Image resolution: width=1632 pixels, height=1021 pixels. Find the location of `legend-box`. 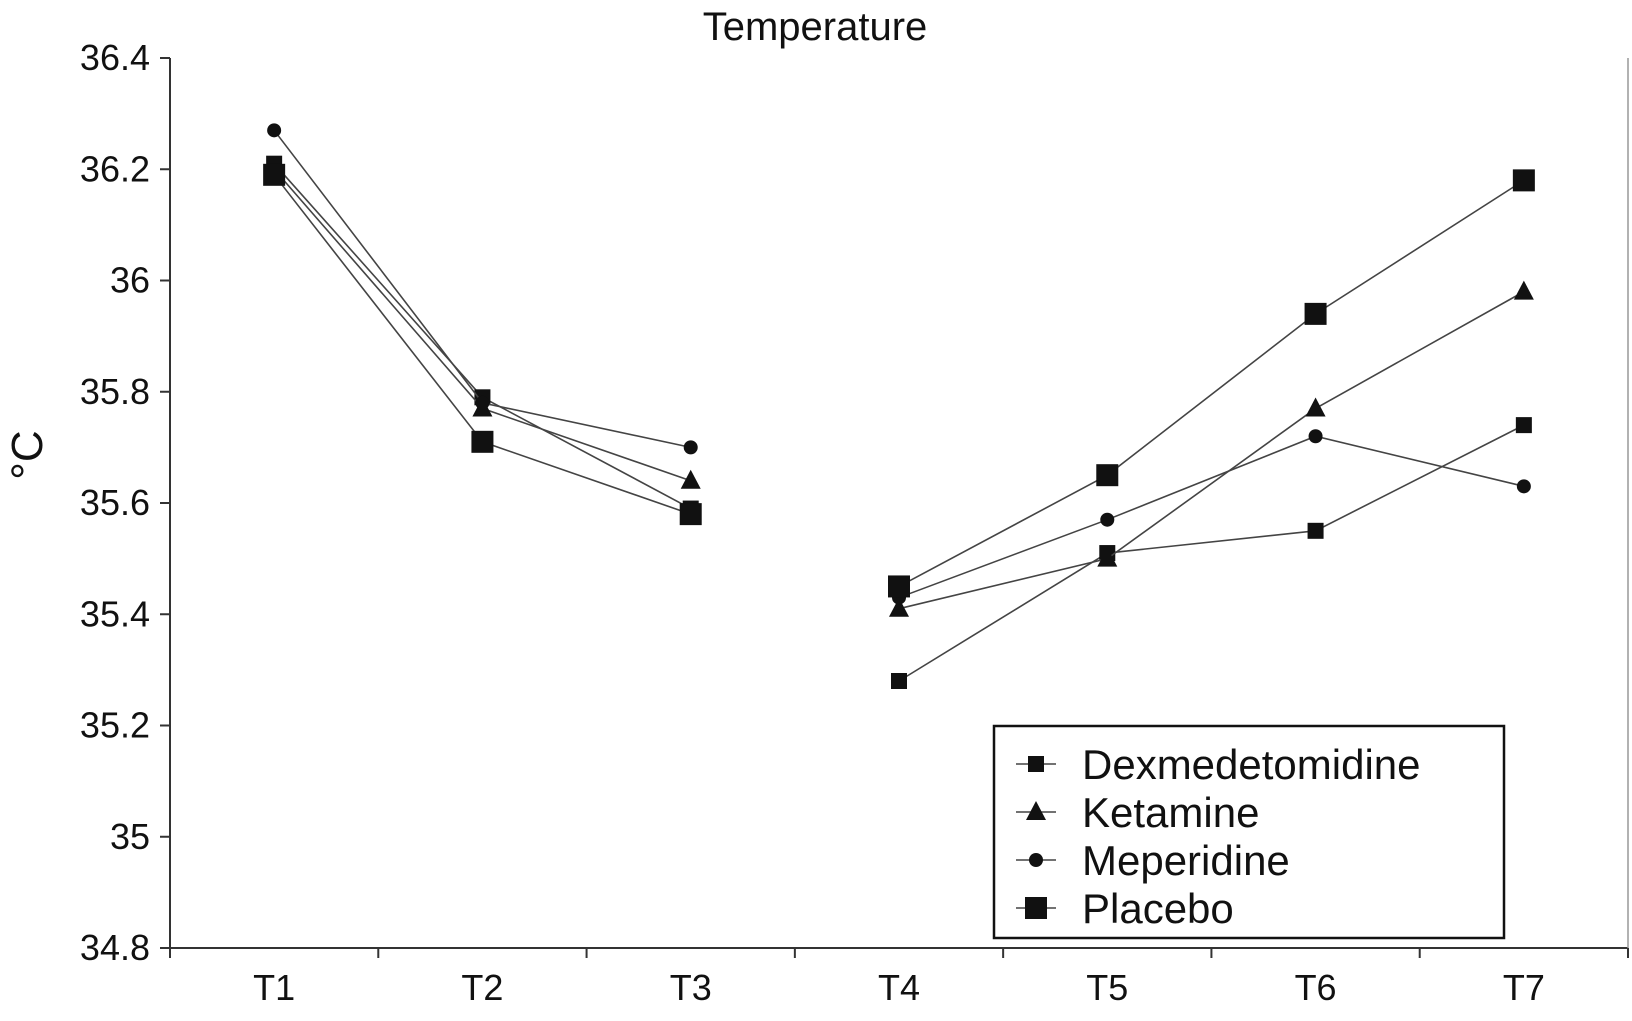

legend-box is located at coordinates (1249, 832).